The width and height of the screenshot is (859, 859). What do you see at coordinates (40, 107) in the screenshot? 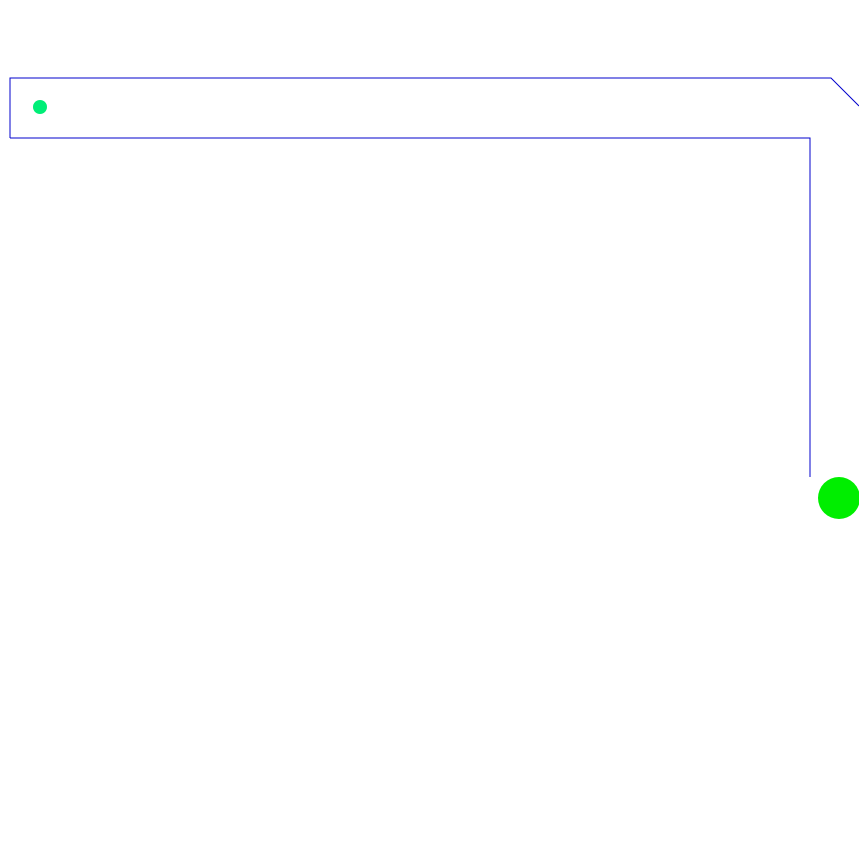
I see `player-start-marker` at bounding box center [40, 107].